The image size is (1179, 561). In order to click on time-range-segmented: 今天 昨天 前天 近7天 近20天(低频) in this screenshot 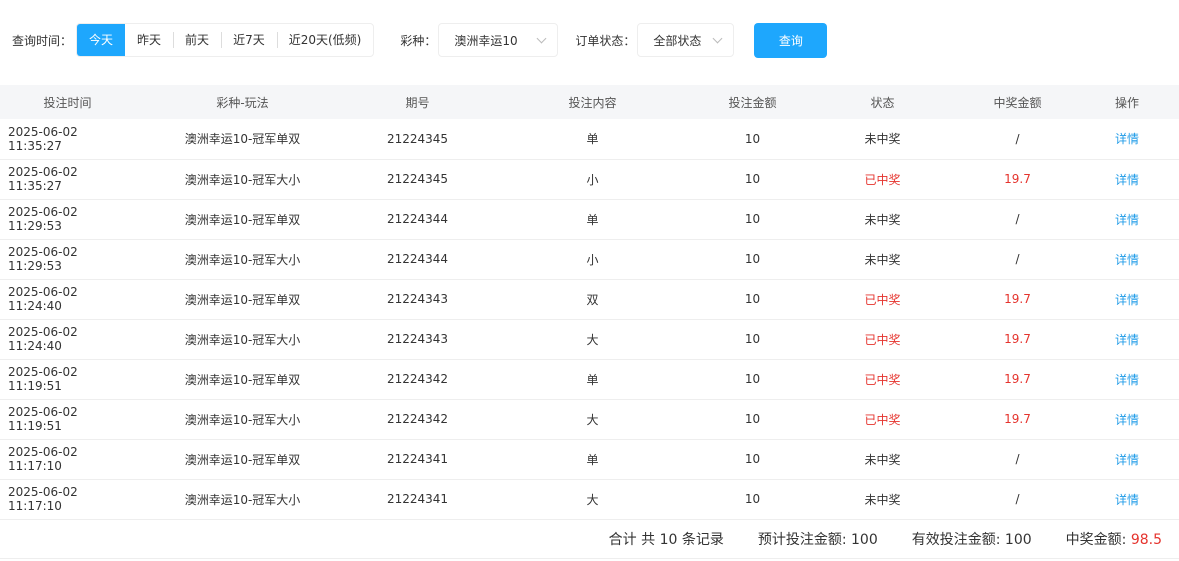, I will do `click(225, 40)`.